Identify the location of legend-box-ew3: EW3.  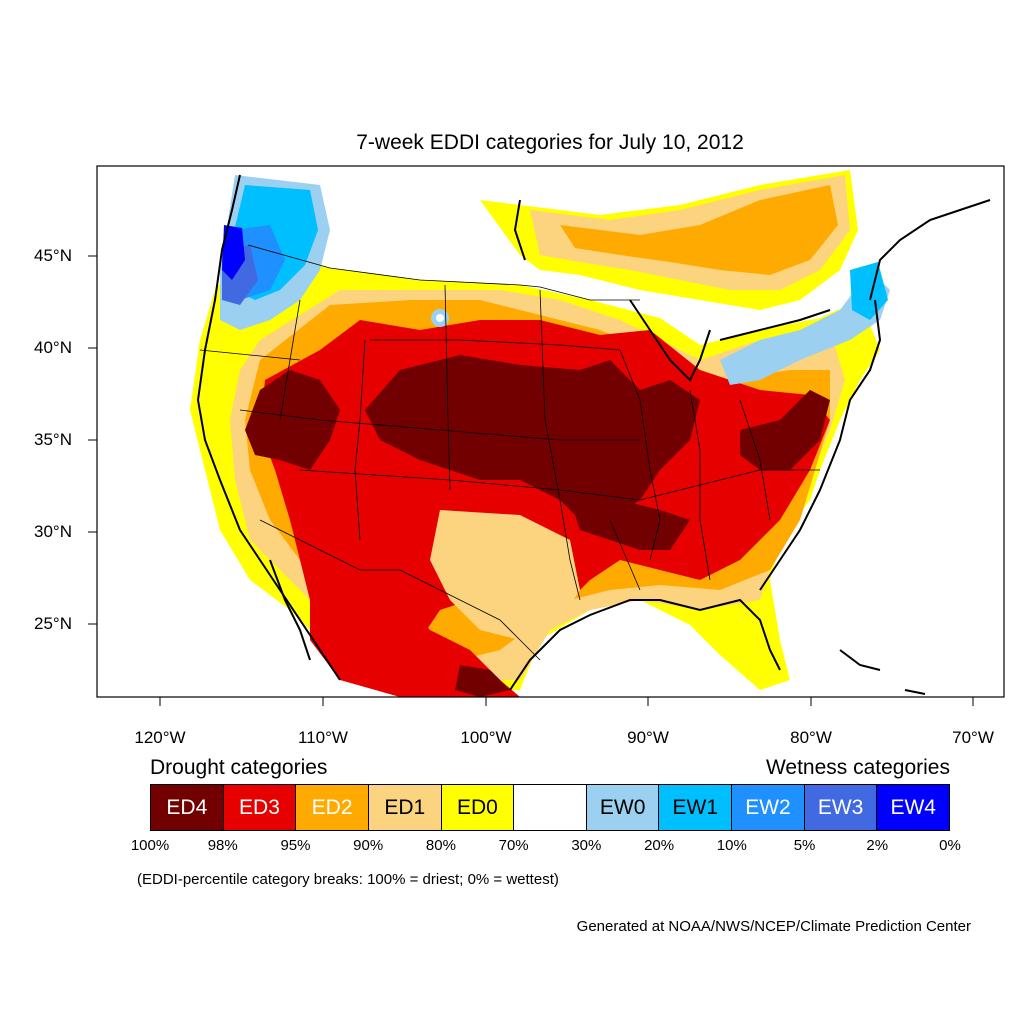
(841, 807).